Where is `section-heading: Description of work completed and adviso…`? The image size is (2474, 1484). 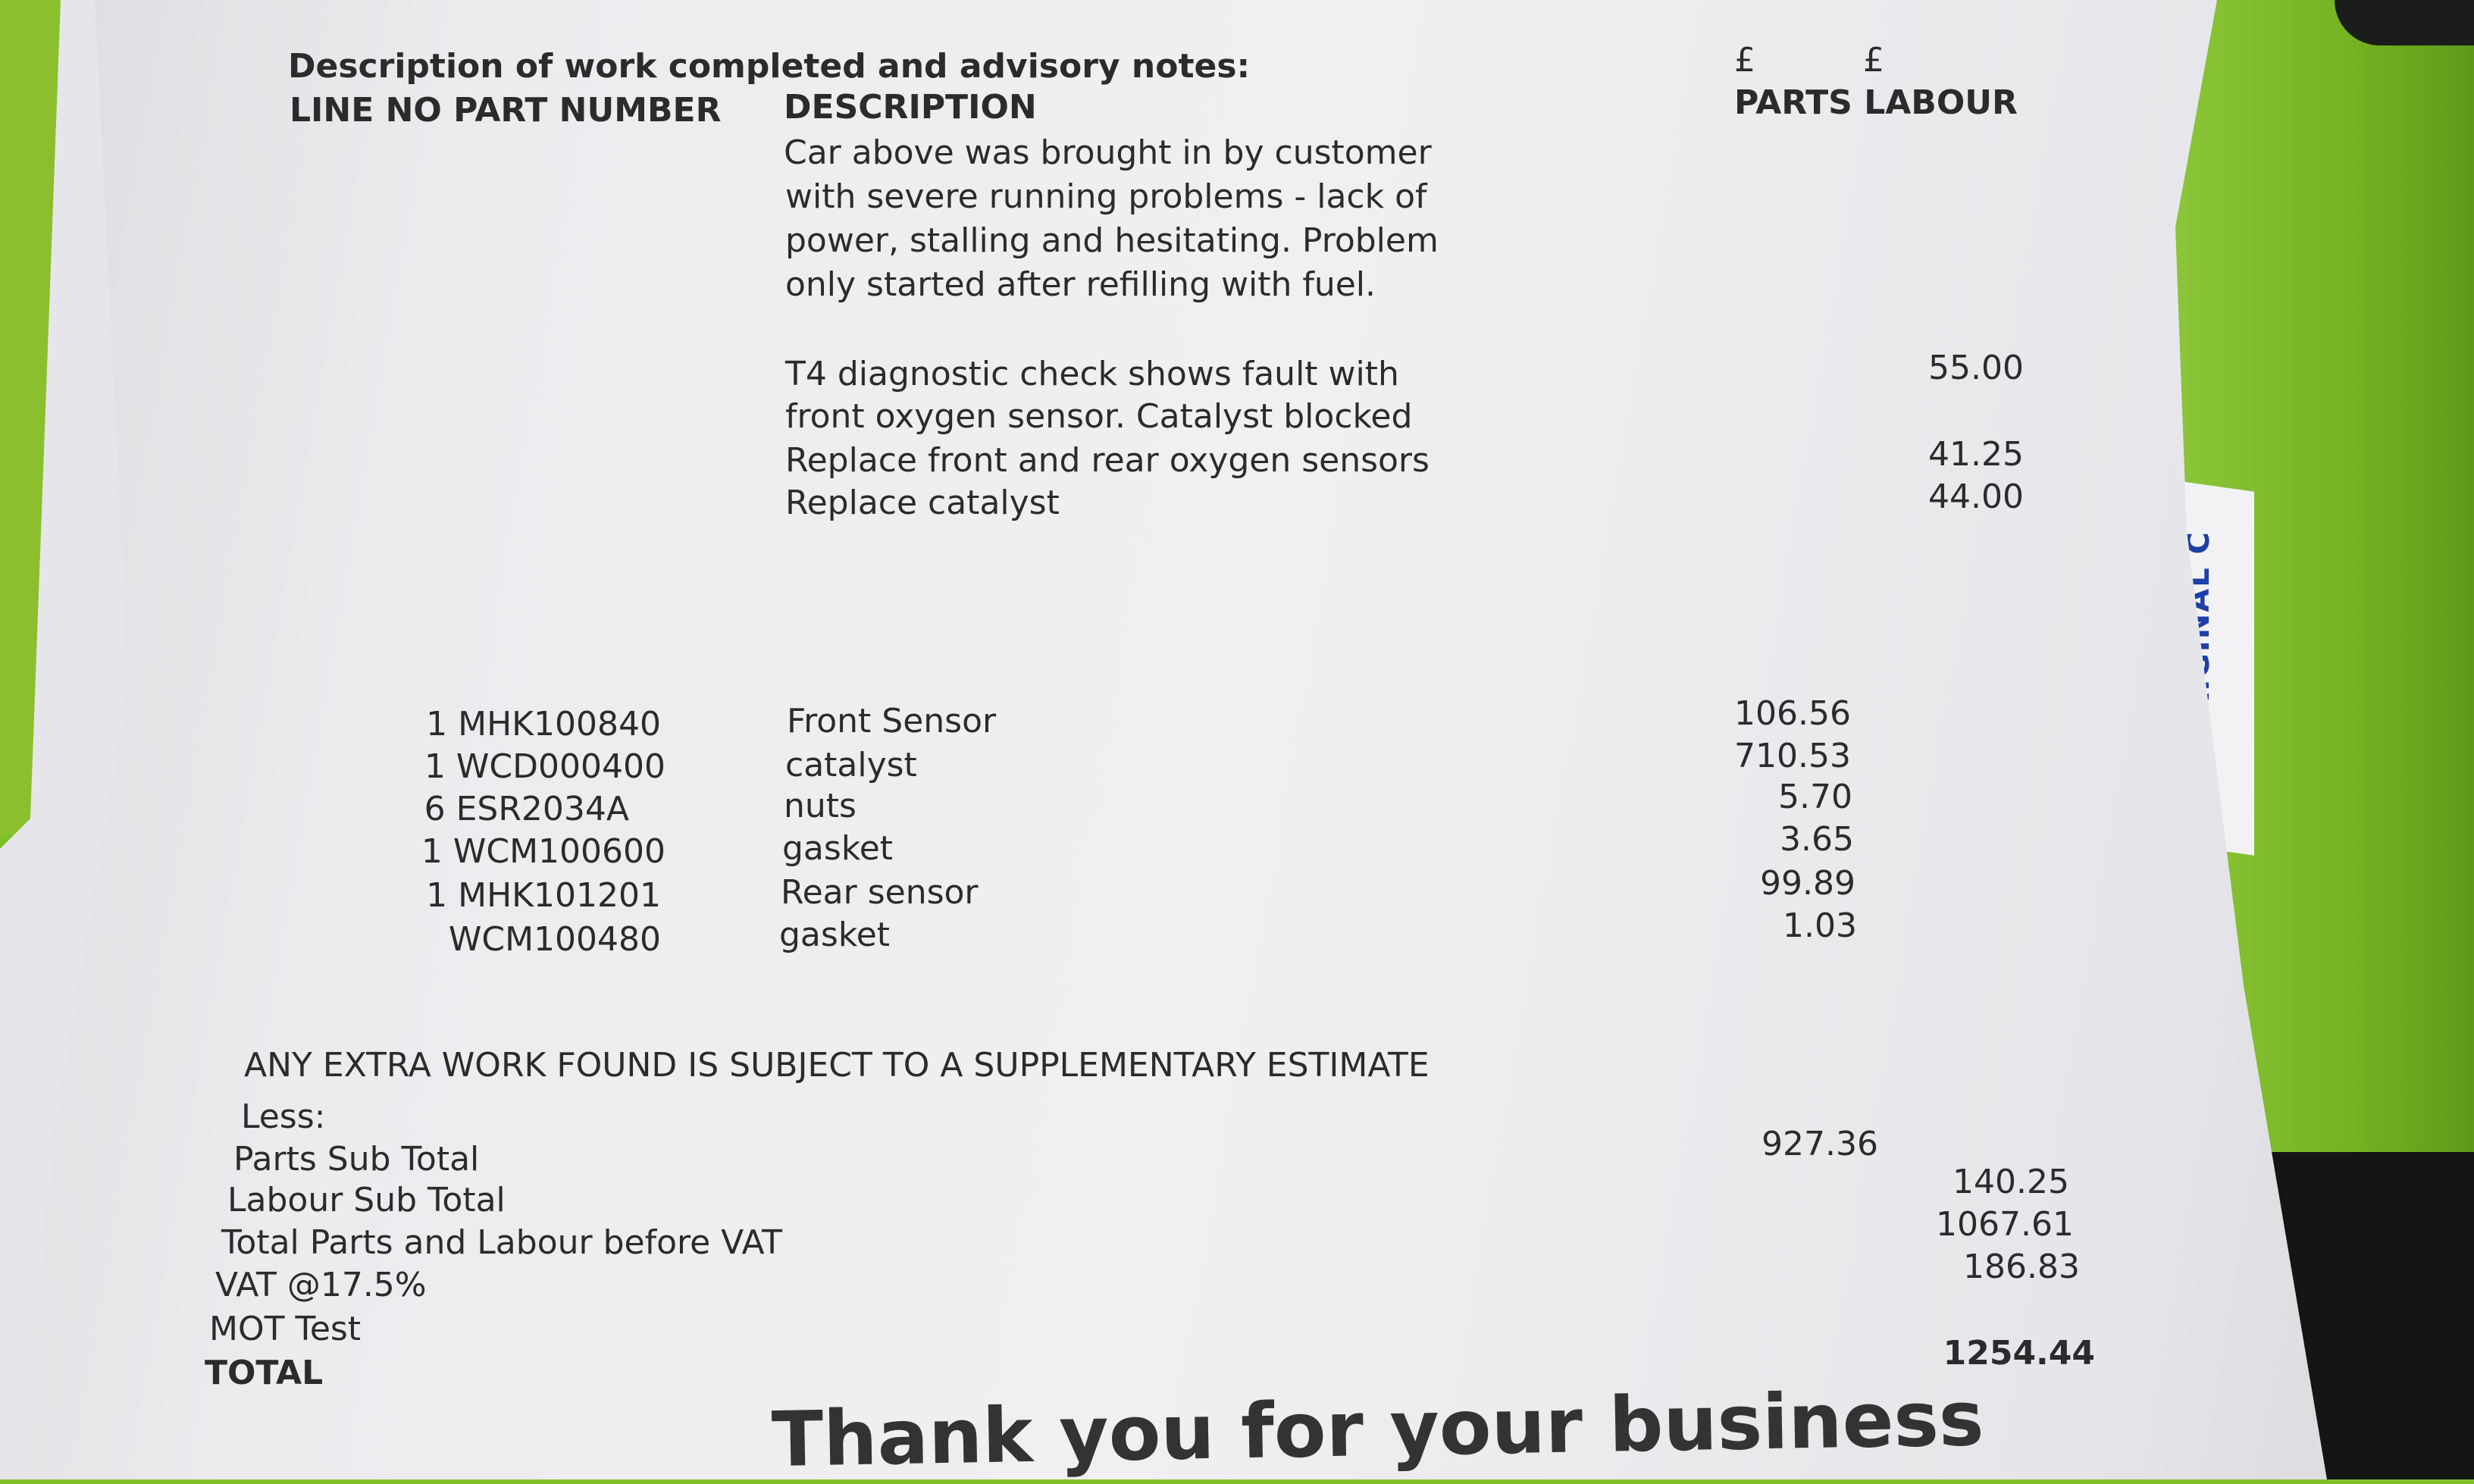
section-heading: Description of work completed and adviso… is located at coordinates (769, 67).